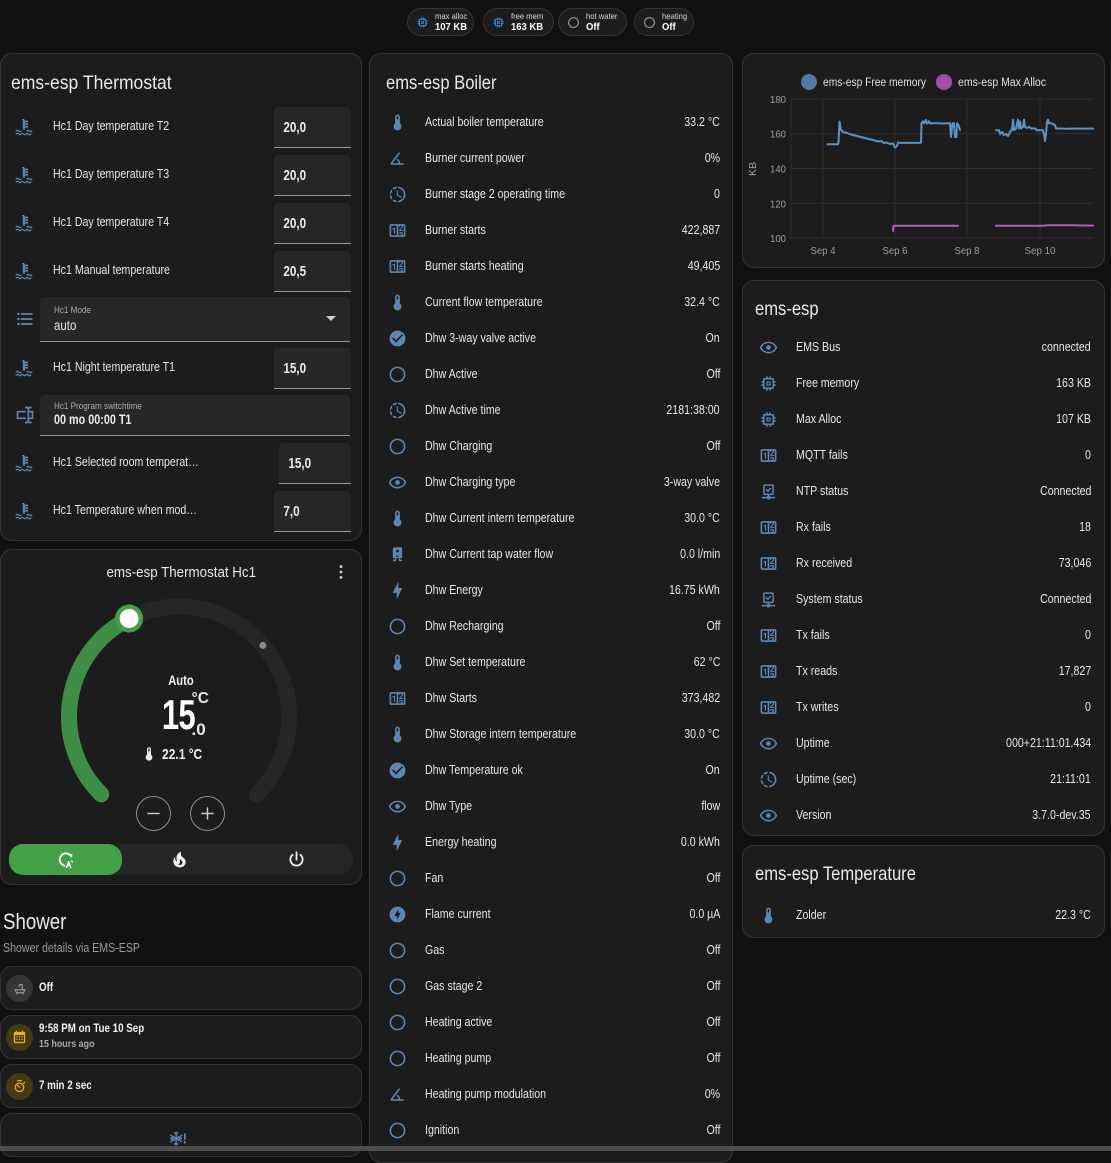 The height and width of the screenshot is (1163, 1111). What do you see at coordinates (753, 169) in the screenshot?
I see `svg-text: KB` at bounding box center [753, 169].